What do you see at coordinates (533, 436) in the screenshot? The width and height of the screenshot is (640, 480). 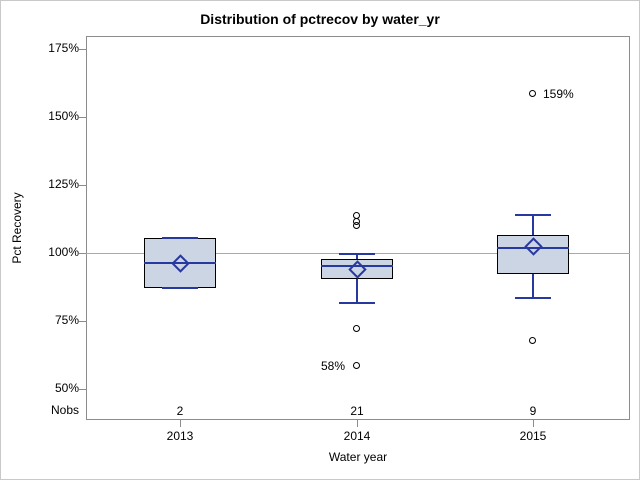 I see `x-tick-label: 2015` at bounding box center [533, 436].